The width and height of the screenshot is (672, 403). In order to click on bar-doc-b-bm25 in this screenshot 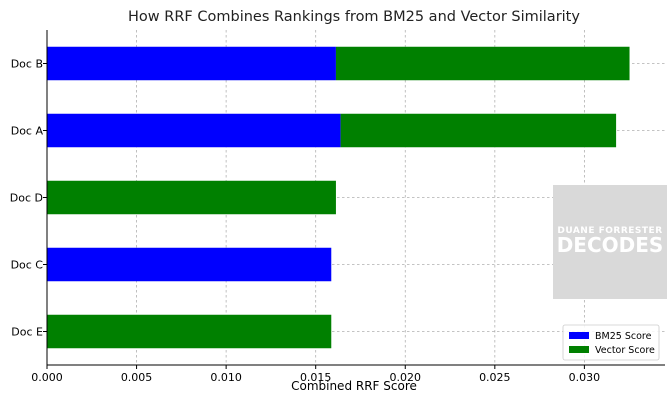, I will do `click(191, 63)`.